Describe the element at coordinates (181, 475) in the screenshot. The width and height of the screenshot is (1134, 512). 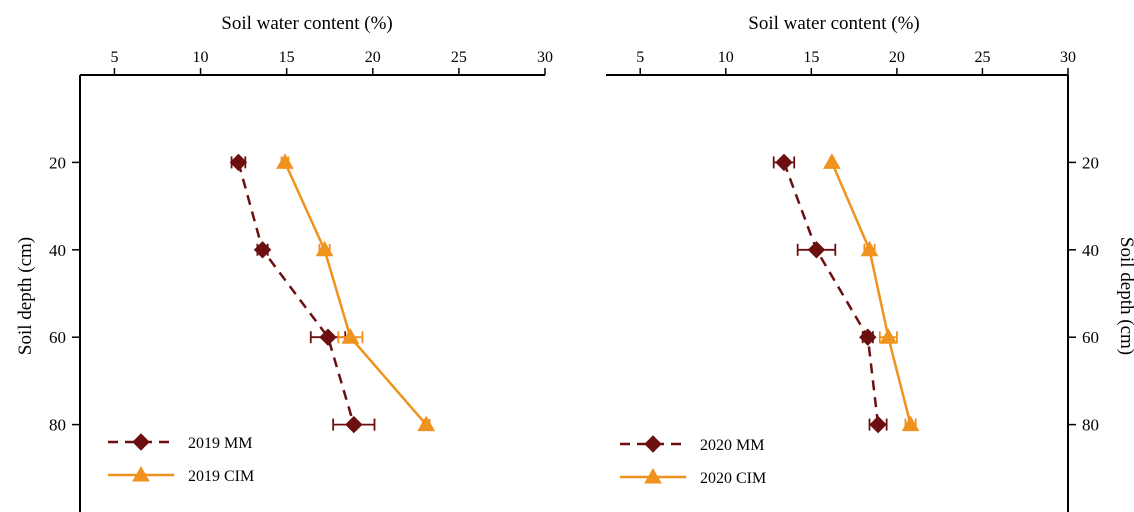
I see `legend-entry: 2019 CIM` at that location.